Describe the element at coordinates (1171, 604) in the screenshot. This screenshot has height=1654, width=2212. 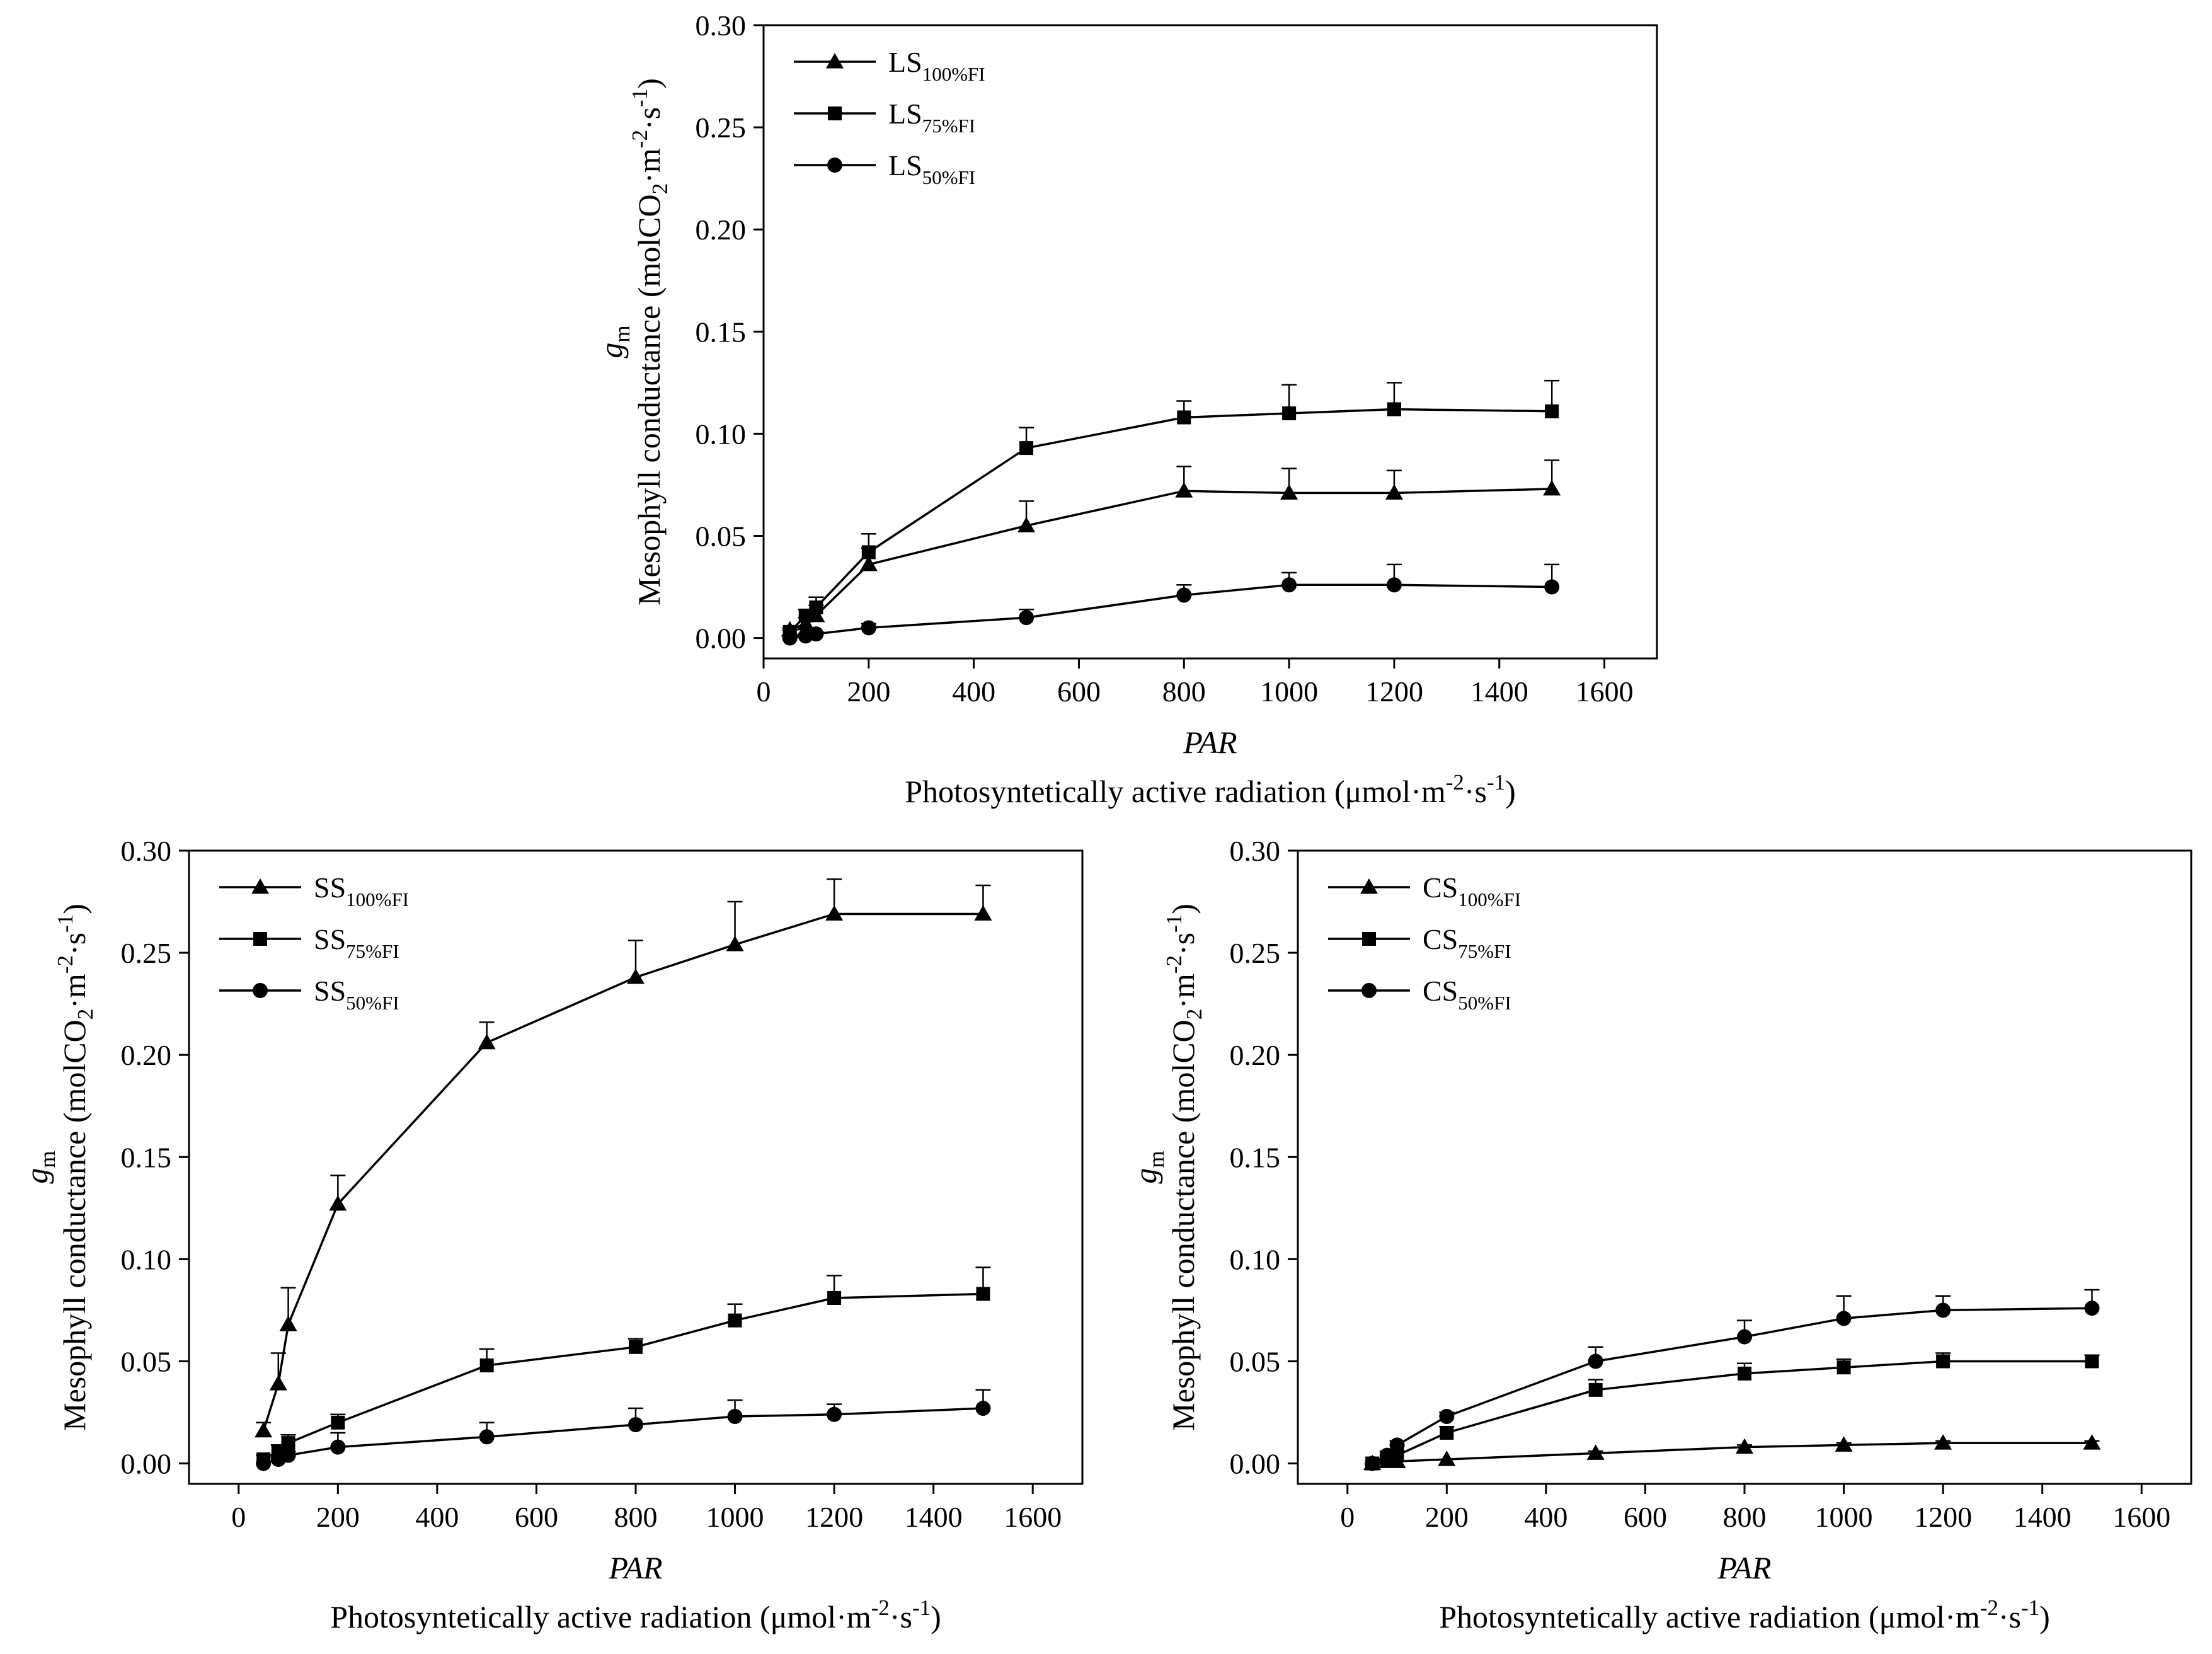
I see `series-ls-50pctfi` at that location.